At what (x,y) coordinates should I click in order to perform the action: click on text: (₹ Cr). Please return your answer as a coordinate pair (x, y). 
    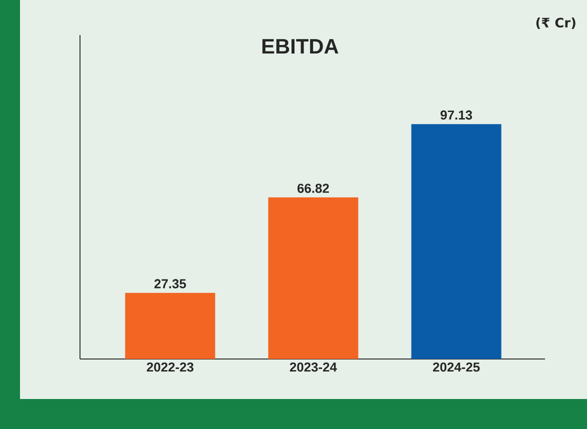
    Looking at the image, I should click on (556, 24).